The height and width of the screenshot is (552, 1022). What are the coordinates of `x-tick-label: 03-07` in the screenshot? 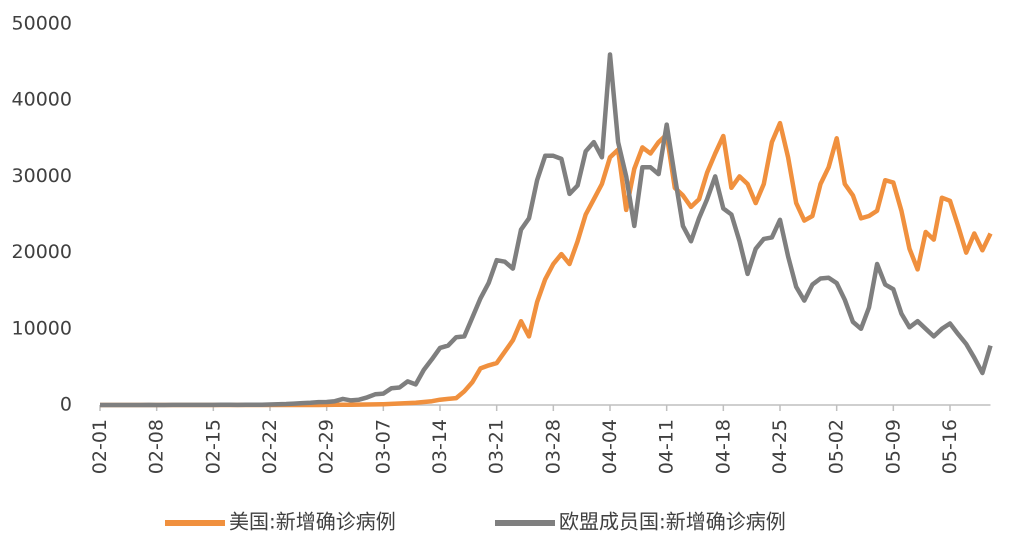 It's located at (383, 446).